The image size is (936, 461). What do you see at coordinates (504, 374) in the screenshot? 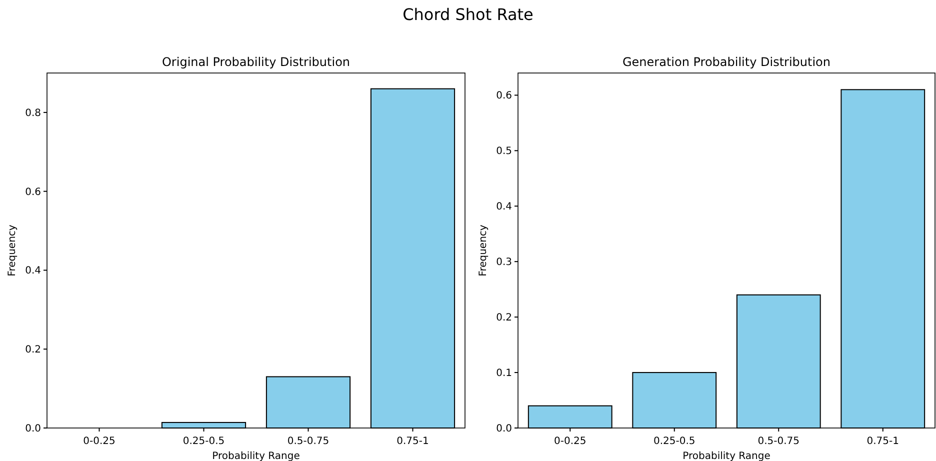
I see `y-tick-label: 0.1` at bounding box center [504, 374].